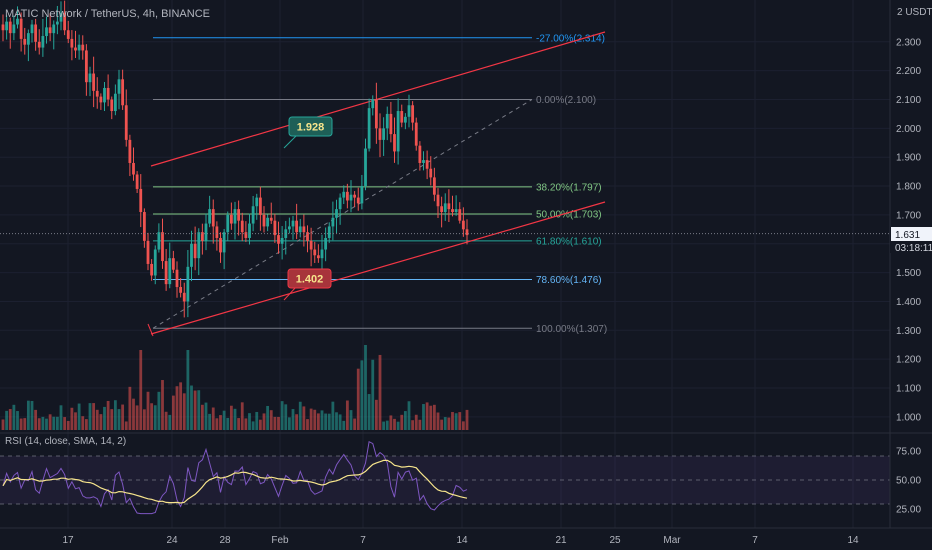 Image resolution: width=932 pixels, height=550 pixels. Describe the element at coordinates (225, 540) in the screenshot. I see `time-tick-label: 28` at that location.